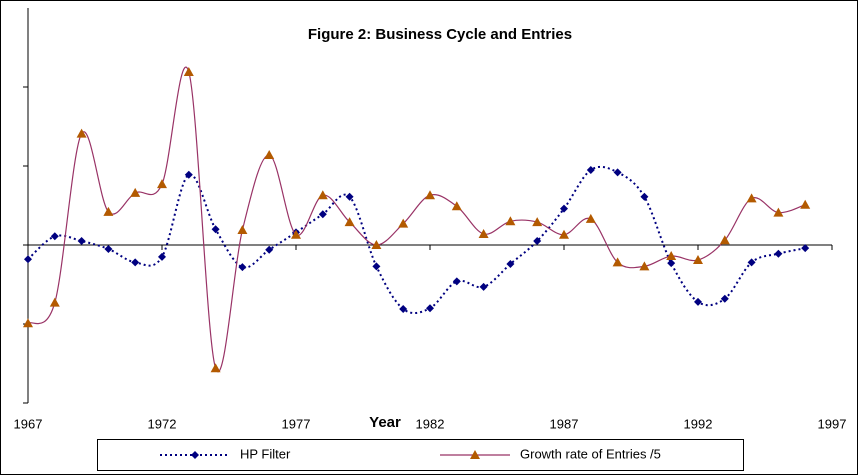  I want to click on legend-label: Growth rate of Entries /5, so click(590, 453).